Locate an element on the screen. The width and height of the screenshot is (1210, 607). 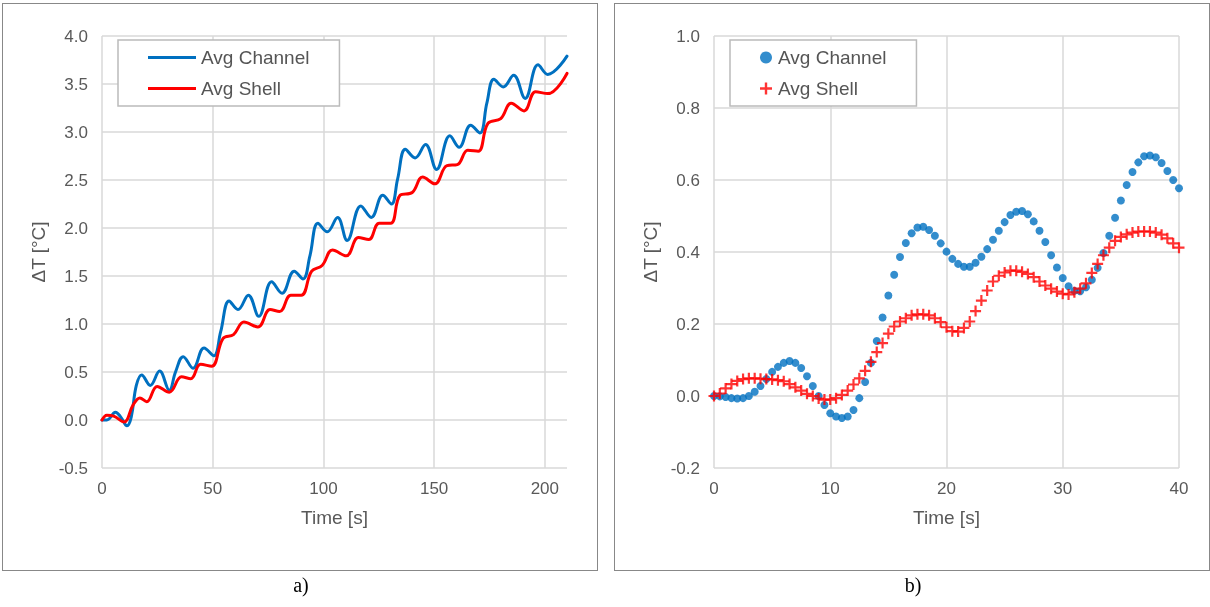
x-tick-label: 50 is located at coordinates (213, 488).